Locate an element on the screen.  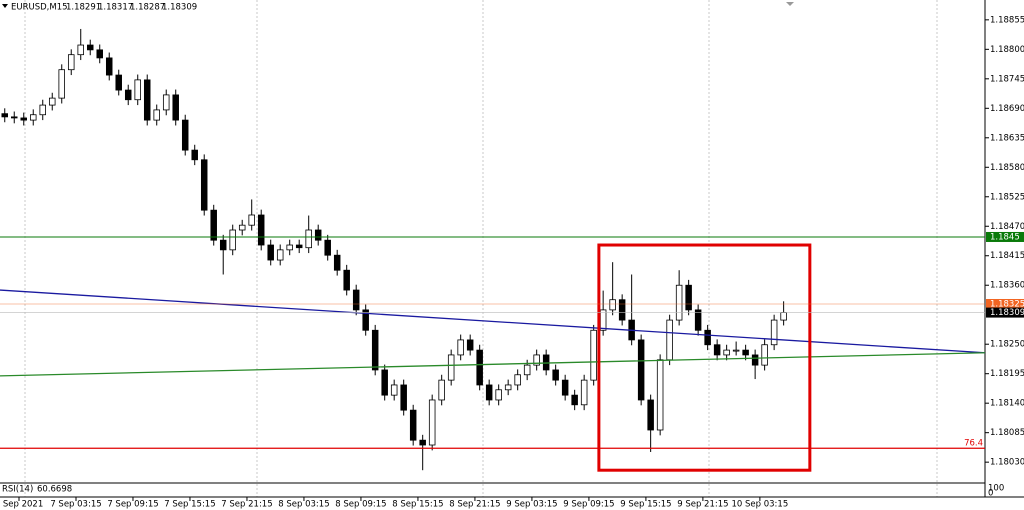
level-label: 76.4 is located at coordinates (973, 444).